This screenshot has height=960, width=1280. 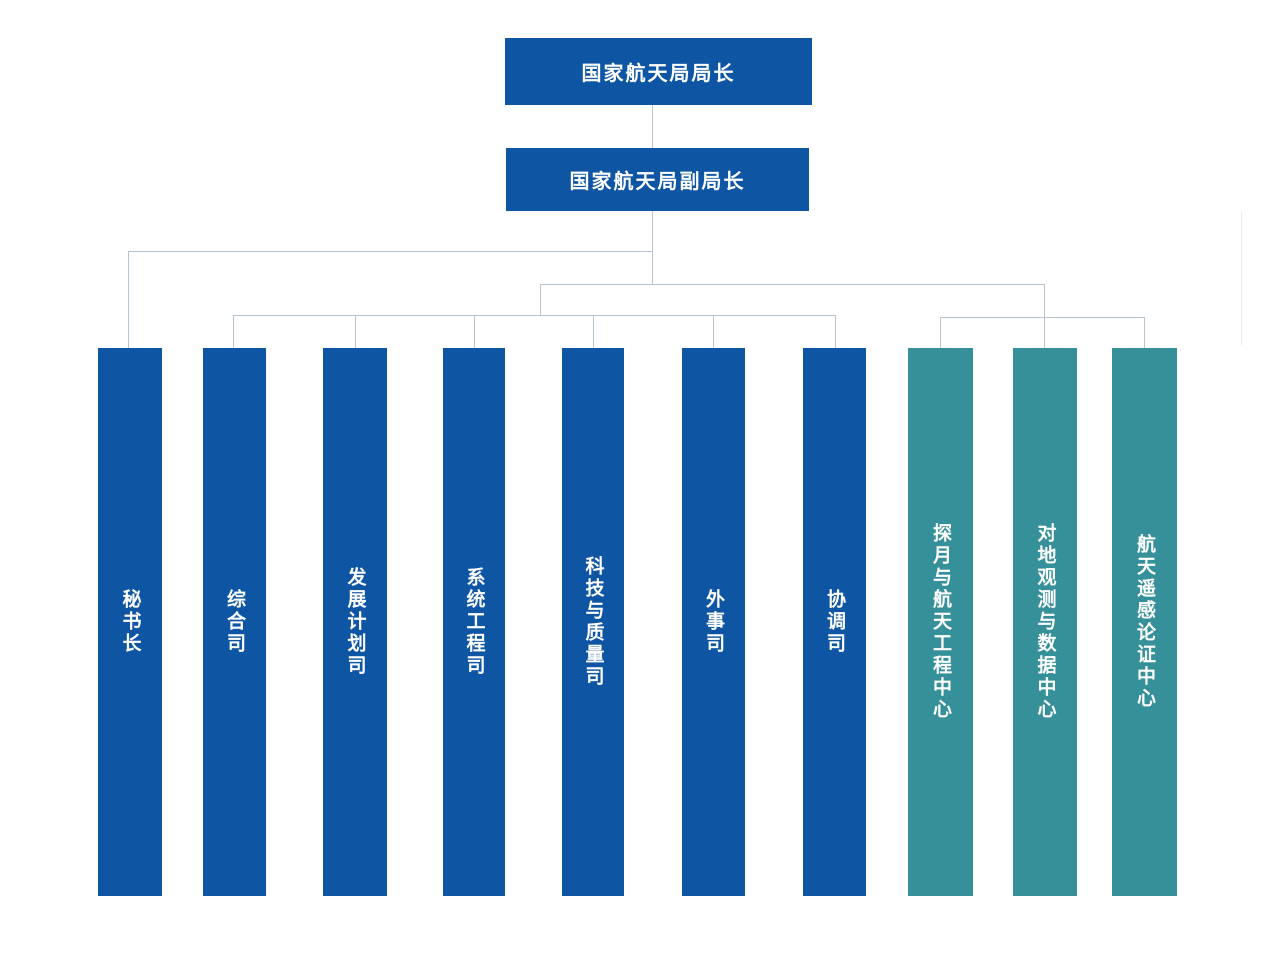 I want to click on org-node-director: 国家航天局局长, so click(x=658, y=71).